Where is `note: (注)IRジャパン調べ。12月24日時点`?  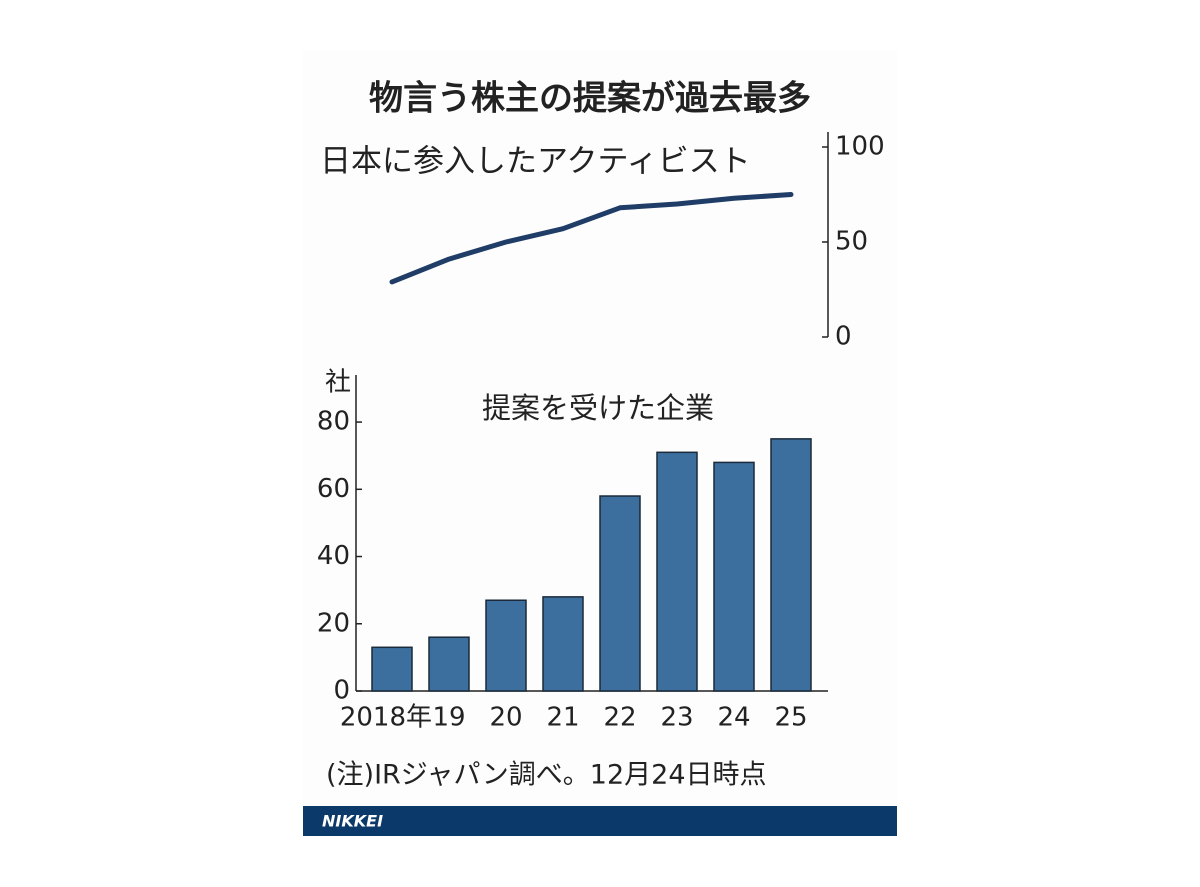 note: (注)IRジャパン調べ。12月24日時点 is located at coordinates (546, 775).